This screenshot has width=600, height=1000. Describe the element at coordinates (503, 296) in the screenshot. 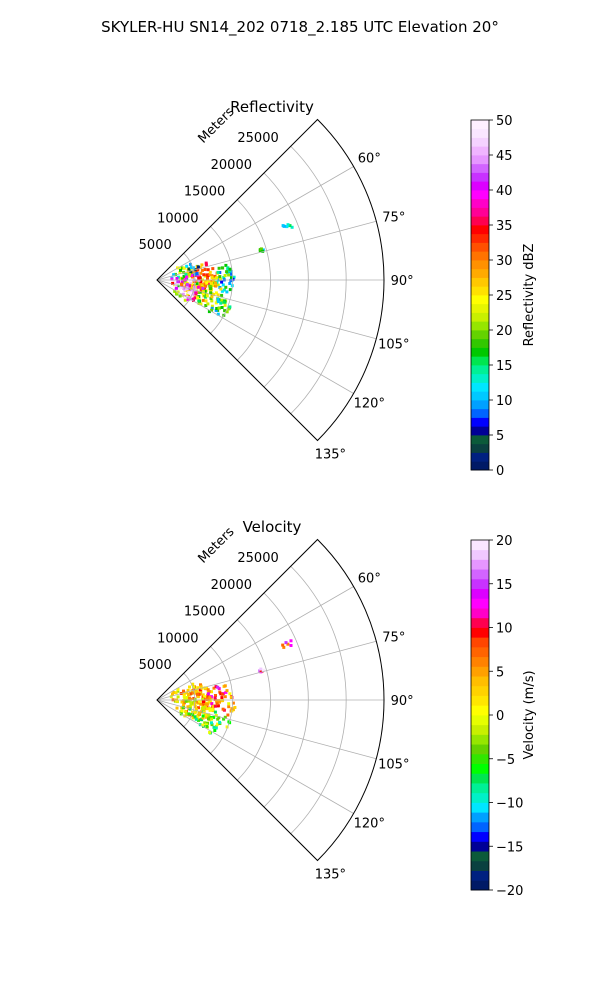

I see `colorbar: 0 5 10 15 20 25 30 35 40 45 50 Reflectivity dBZ` at that location.